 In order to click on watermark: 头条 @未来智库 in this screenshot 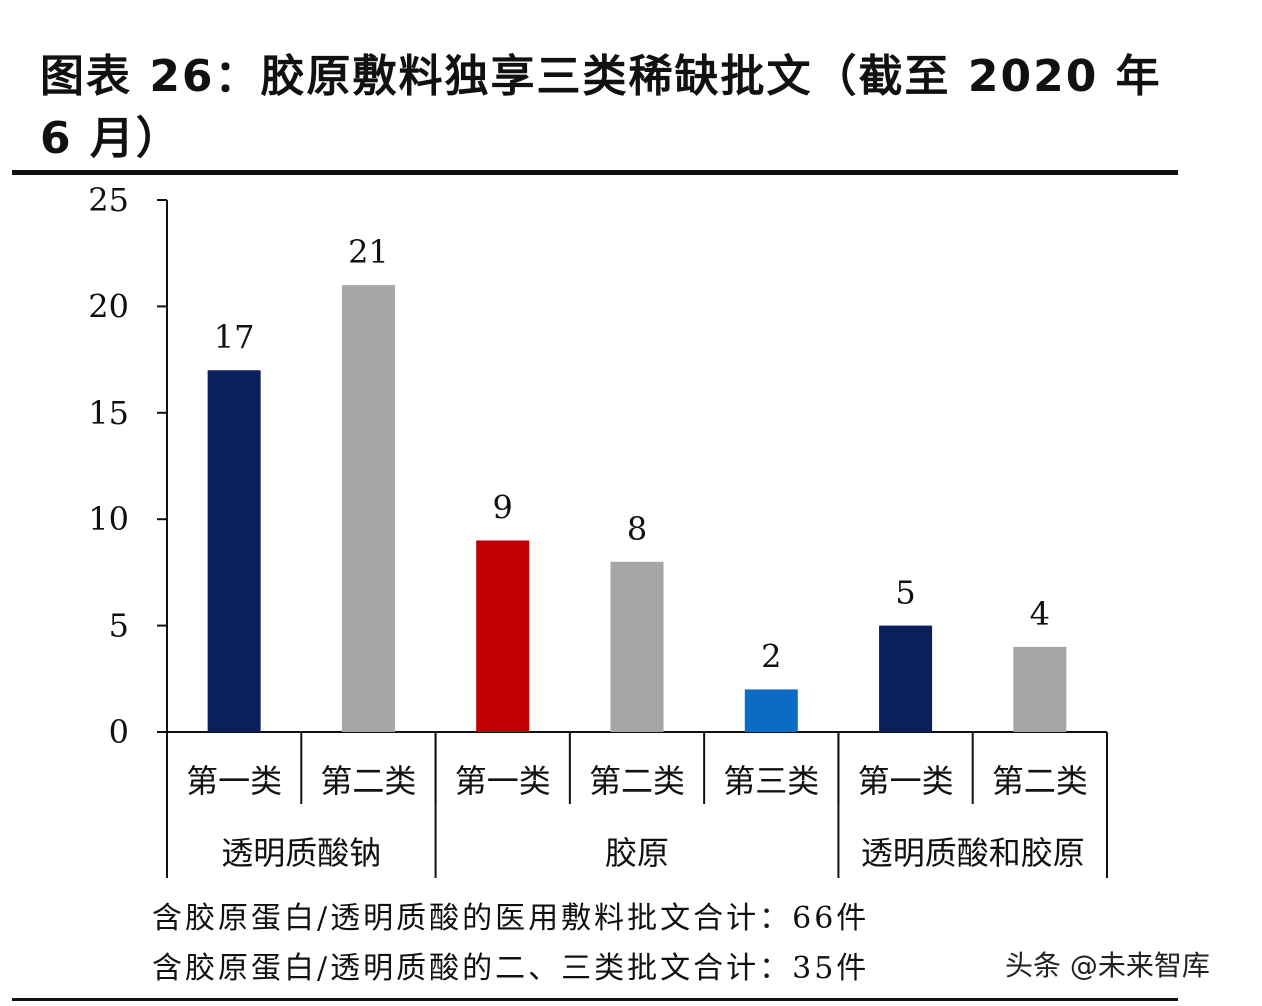, I will do `click(1107, 965)`.